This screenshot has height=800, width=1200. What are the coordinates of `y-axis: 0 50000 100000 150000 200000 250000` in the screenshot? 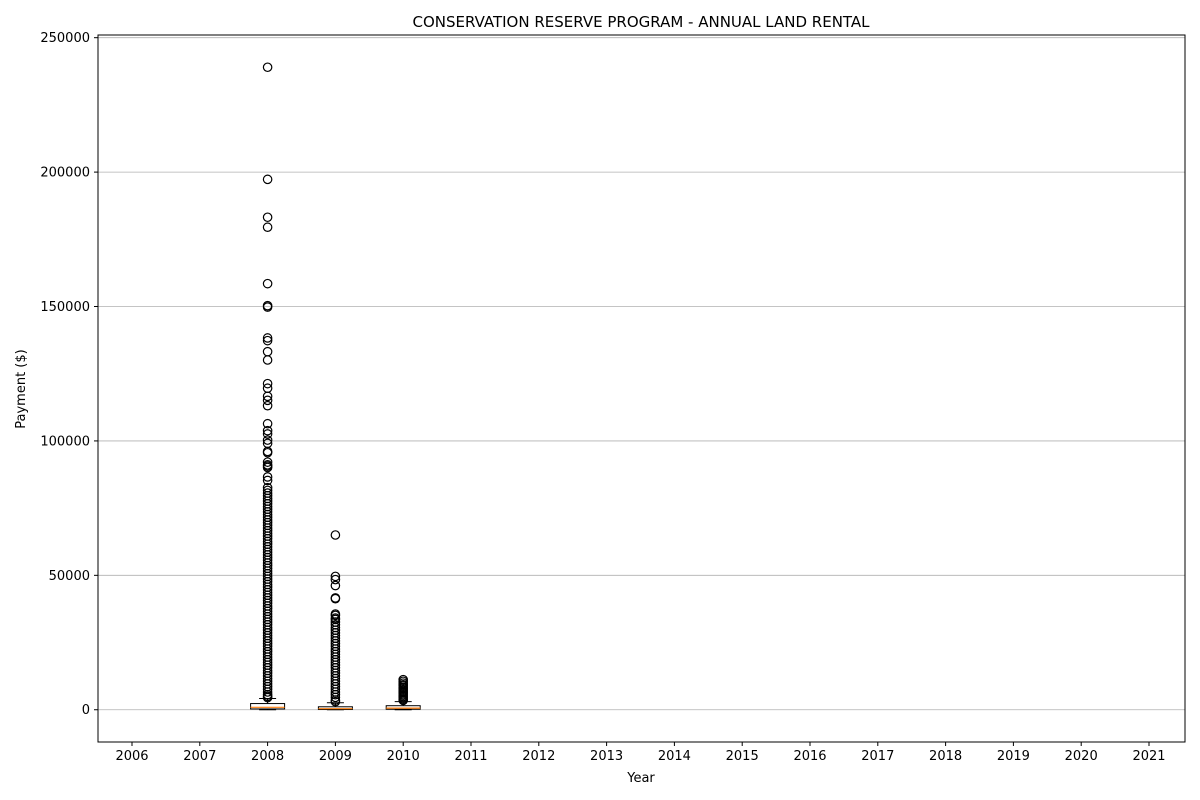 It's located at (69, 374).